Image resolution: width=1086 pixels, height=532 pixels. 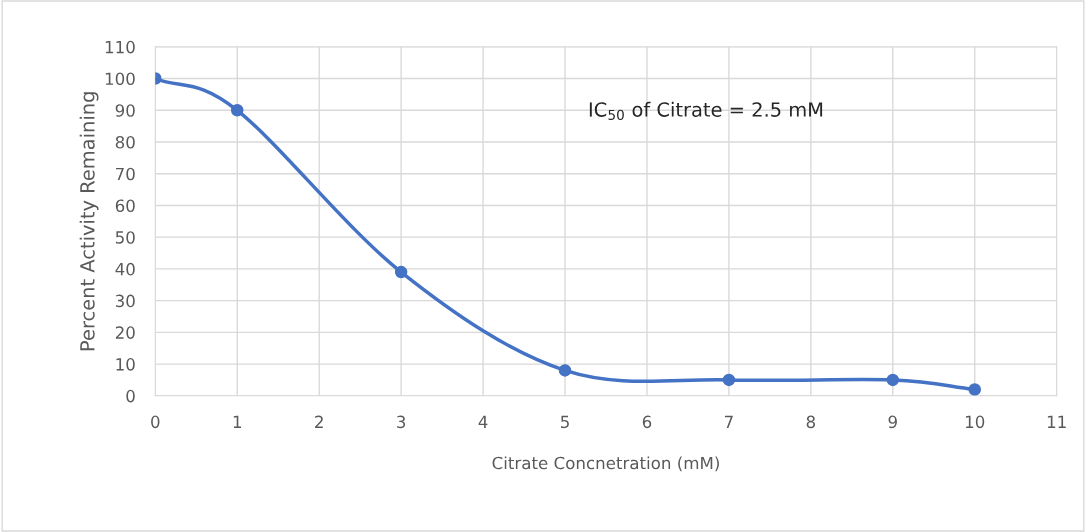 I want to click on x-tick-label: 11, so click(x=1056, y=421).